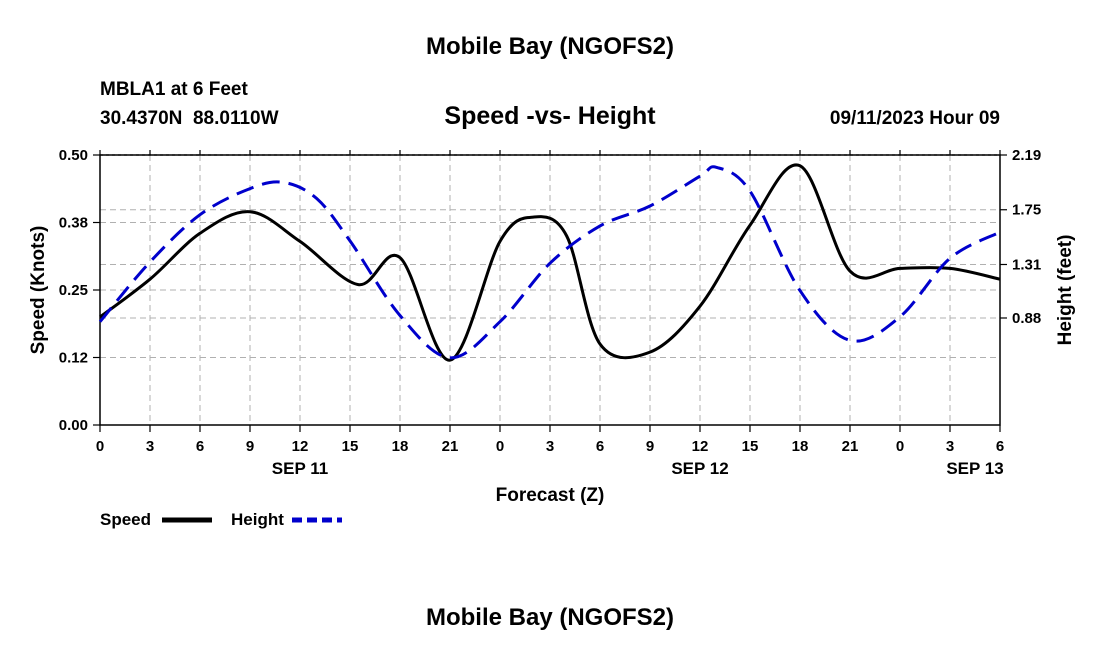  I want to click on date-label: SEP 13, so click(974, 468).